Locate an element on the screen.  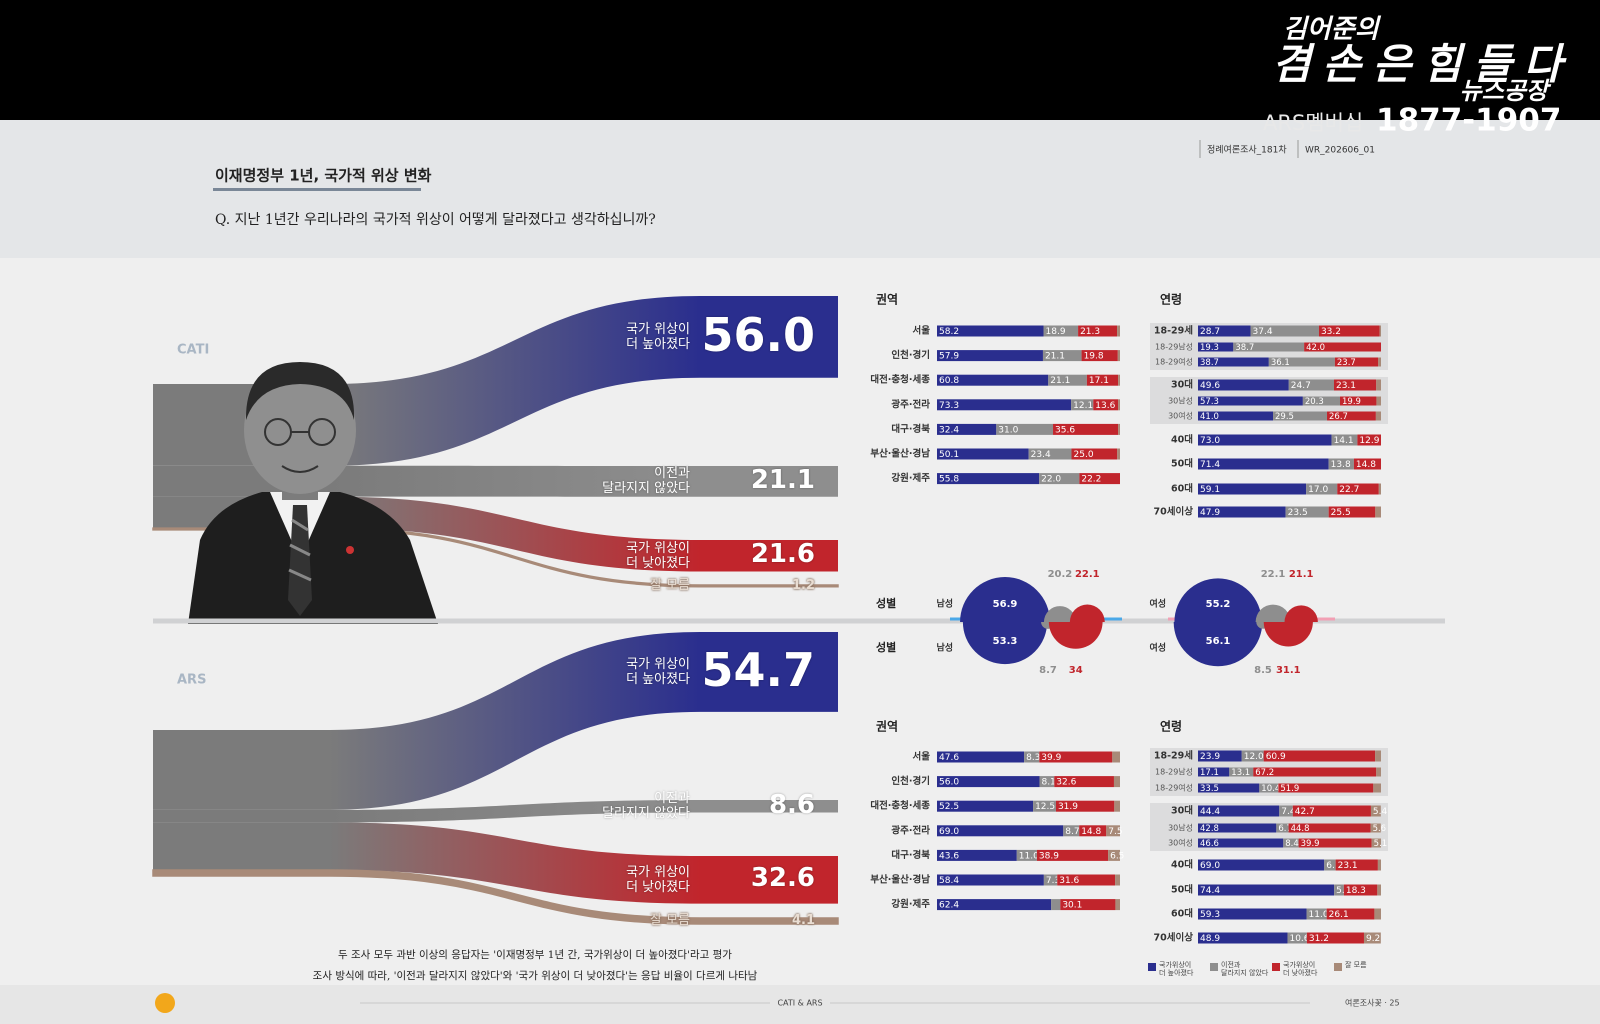
segment-label: 24.7 is located at coordinates (1301, 386).